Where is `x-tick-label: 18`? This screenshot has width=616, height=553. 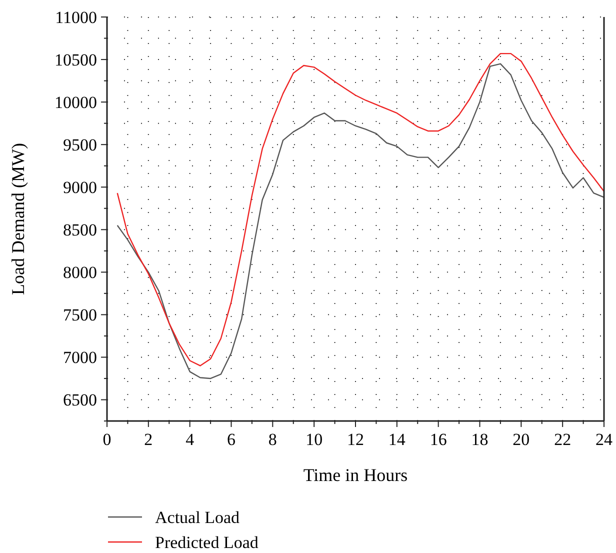
x-tick-label: 18 is located at coordinates (479, 439).